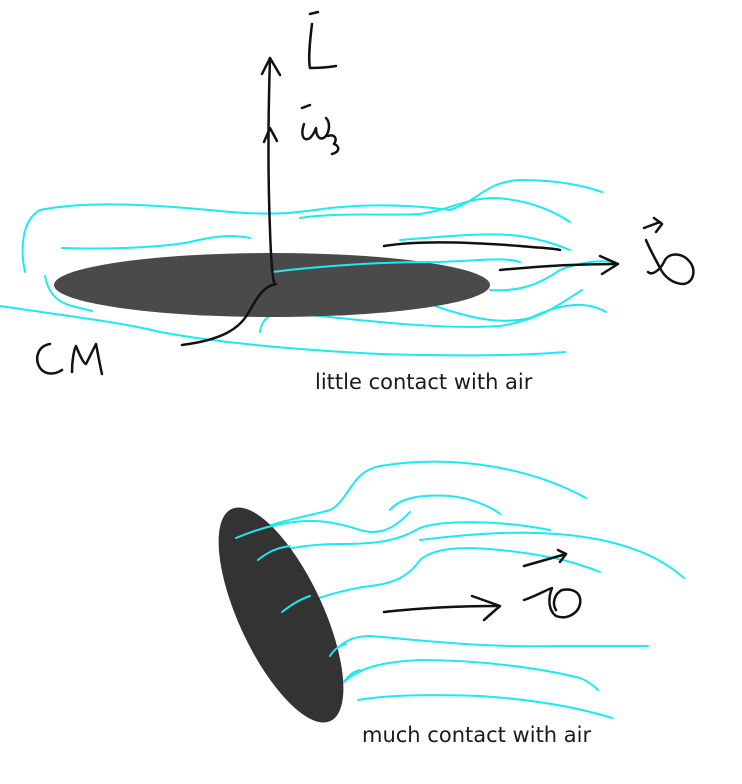 This screenshot has width=742, height=784. I want to click on angular-momentum-arrow-icon, so click(271, 170).